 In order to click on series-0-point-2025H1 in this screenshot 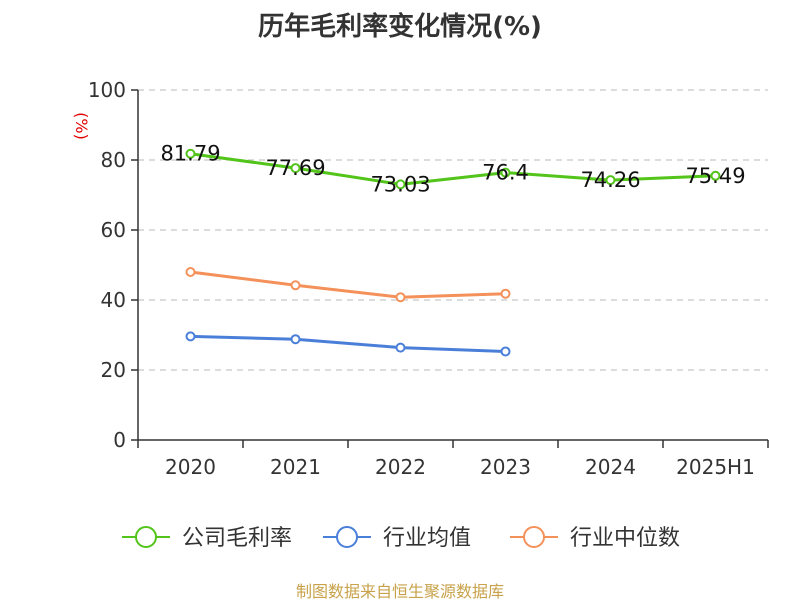, I will do `click(715, 175)`.